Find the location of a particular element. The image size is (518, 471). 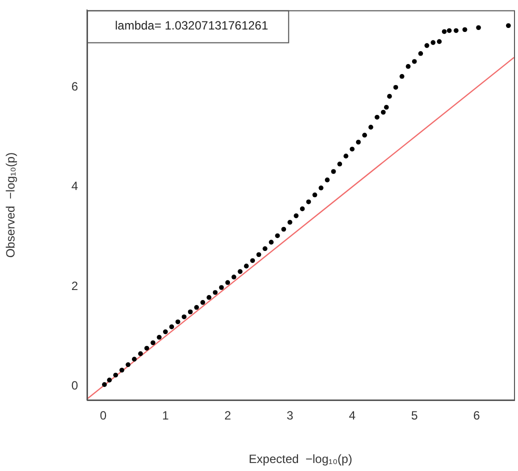

annotation: lambda= 1.03207131761261 is located at coordinates (191, 25).